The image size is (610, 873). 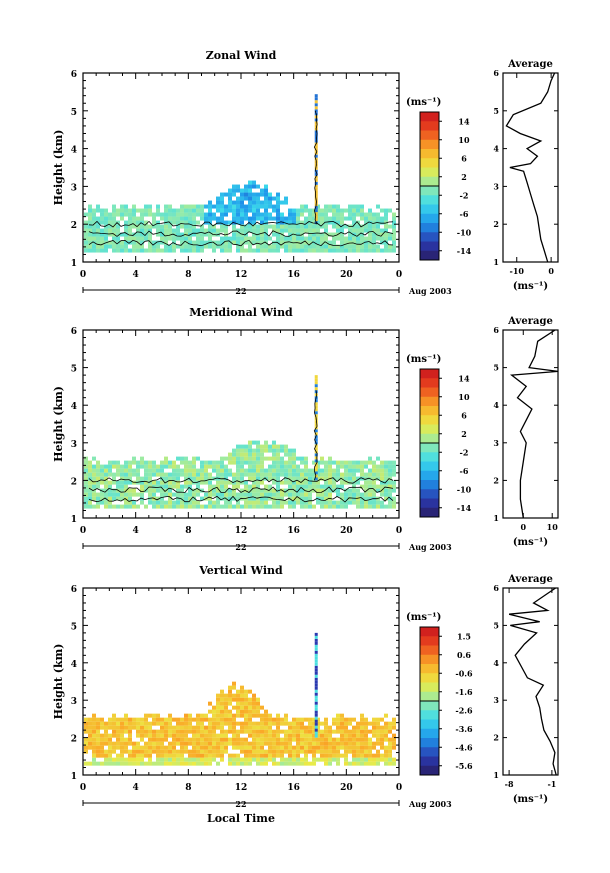 What do you see at coordinates (293, 788) in the screenshot?
I see `x-tick-label: 16` at bounding box center [293, 788].